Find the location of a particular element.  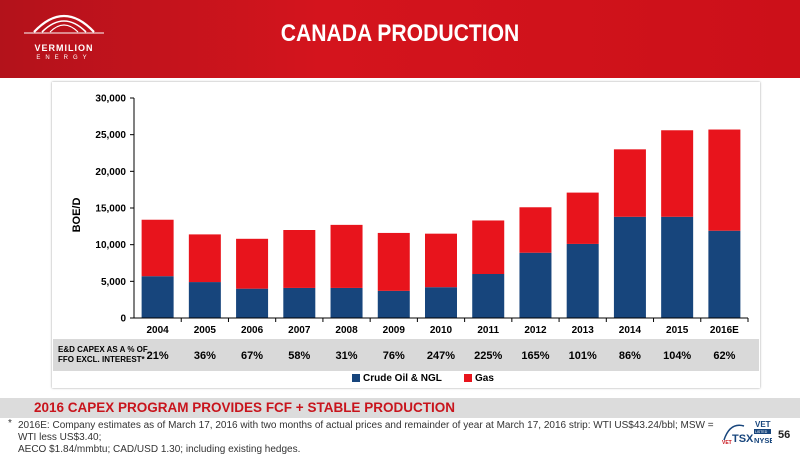

ticker-vet: VET is located at coordinates (763, 424).